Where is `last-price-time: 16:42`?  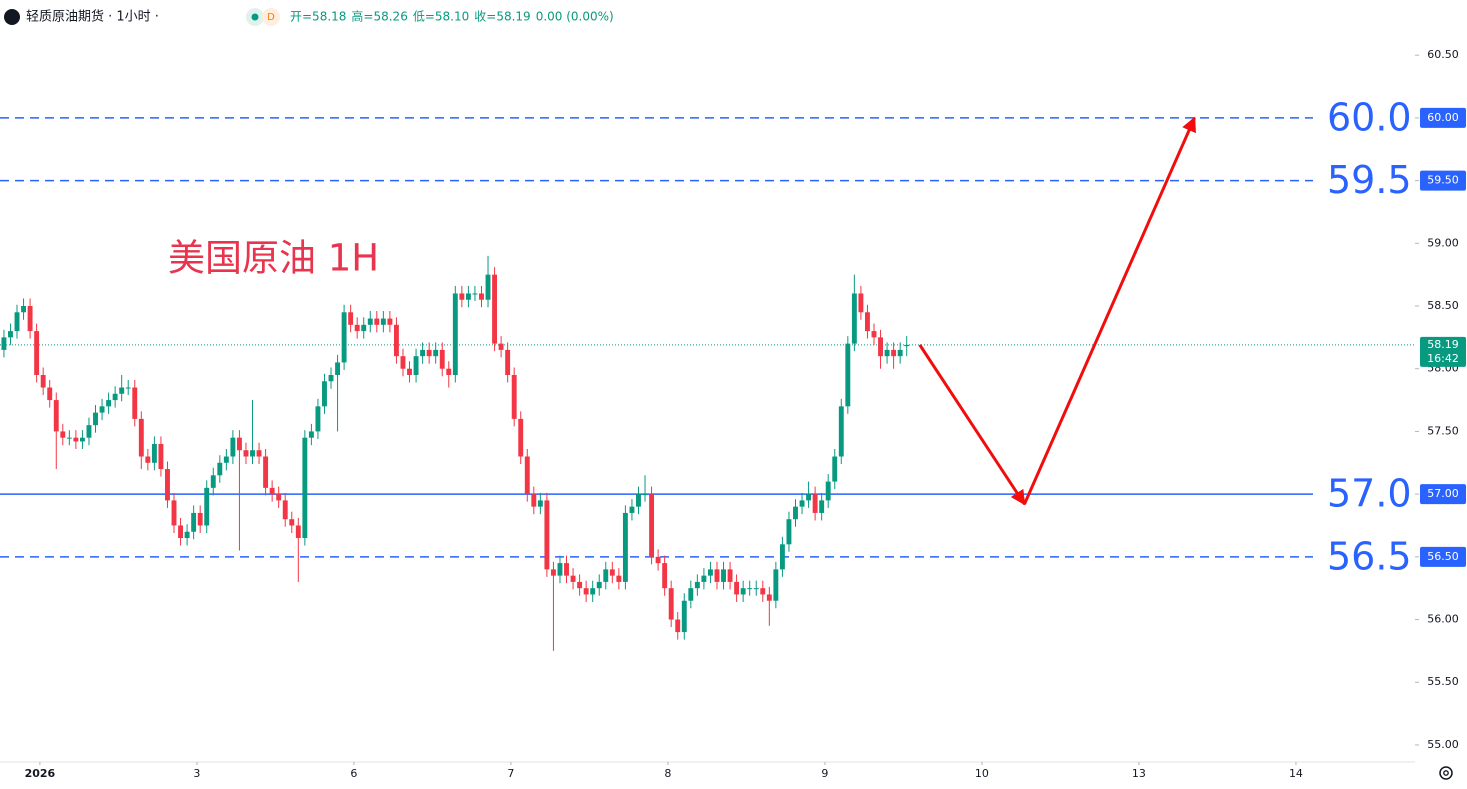
last-price-time: 16:42 is located at coordinates (1443, 358).